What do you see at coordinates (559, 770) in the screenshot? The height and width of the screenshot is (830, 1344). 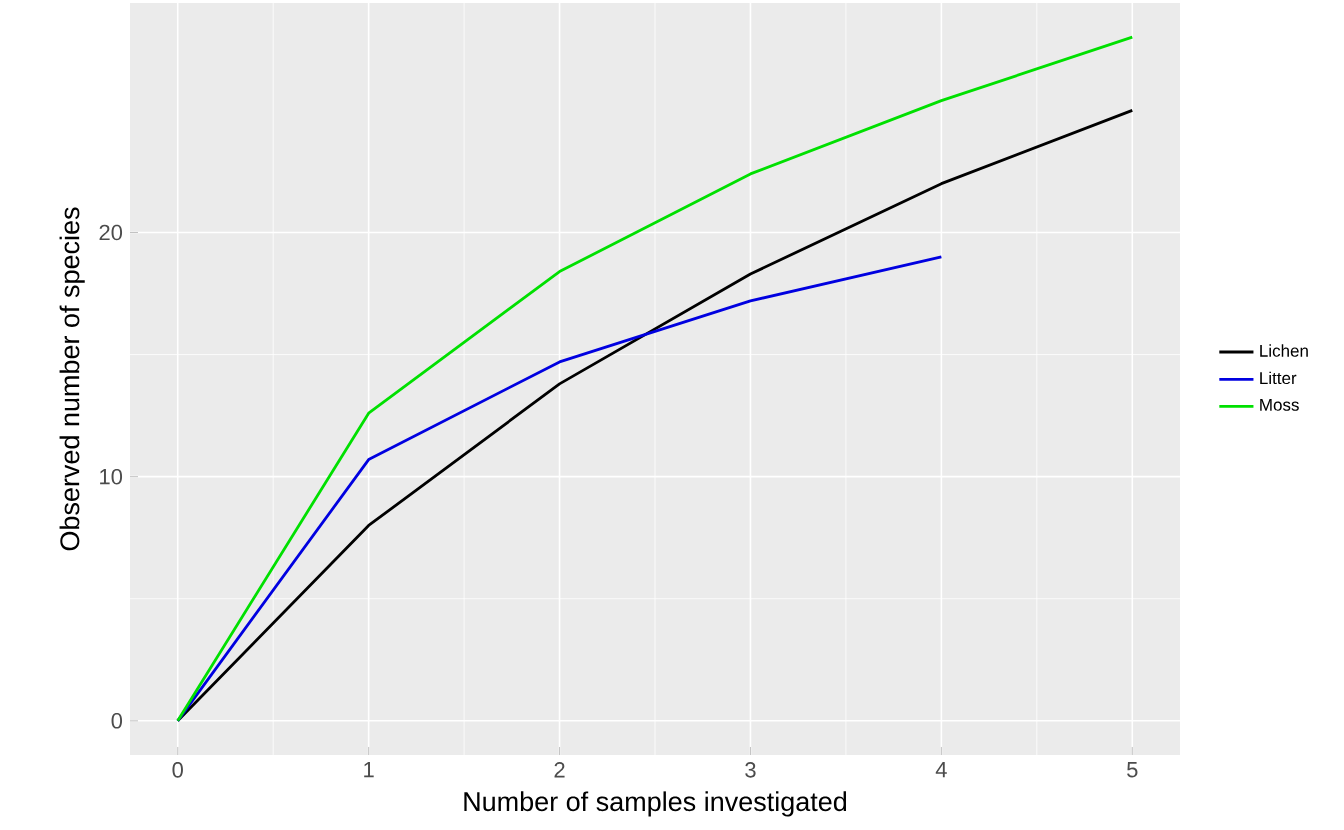 I see `x-tick-label: 2` at bounding box center [559, 770].